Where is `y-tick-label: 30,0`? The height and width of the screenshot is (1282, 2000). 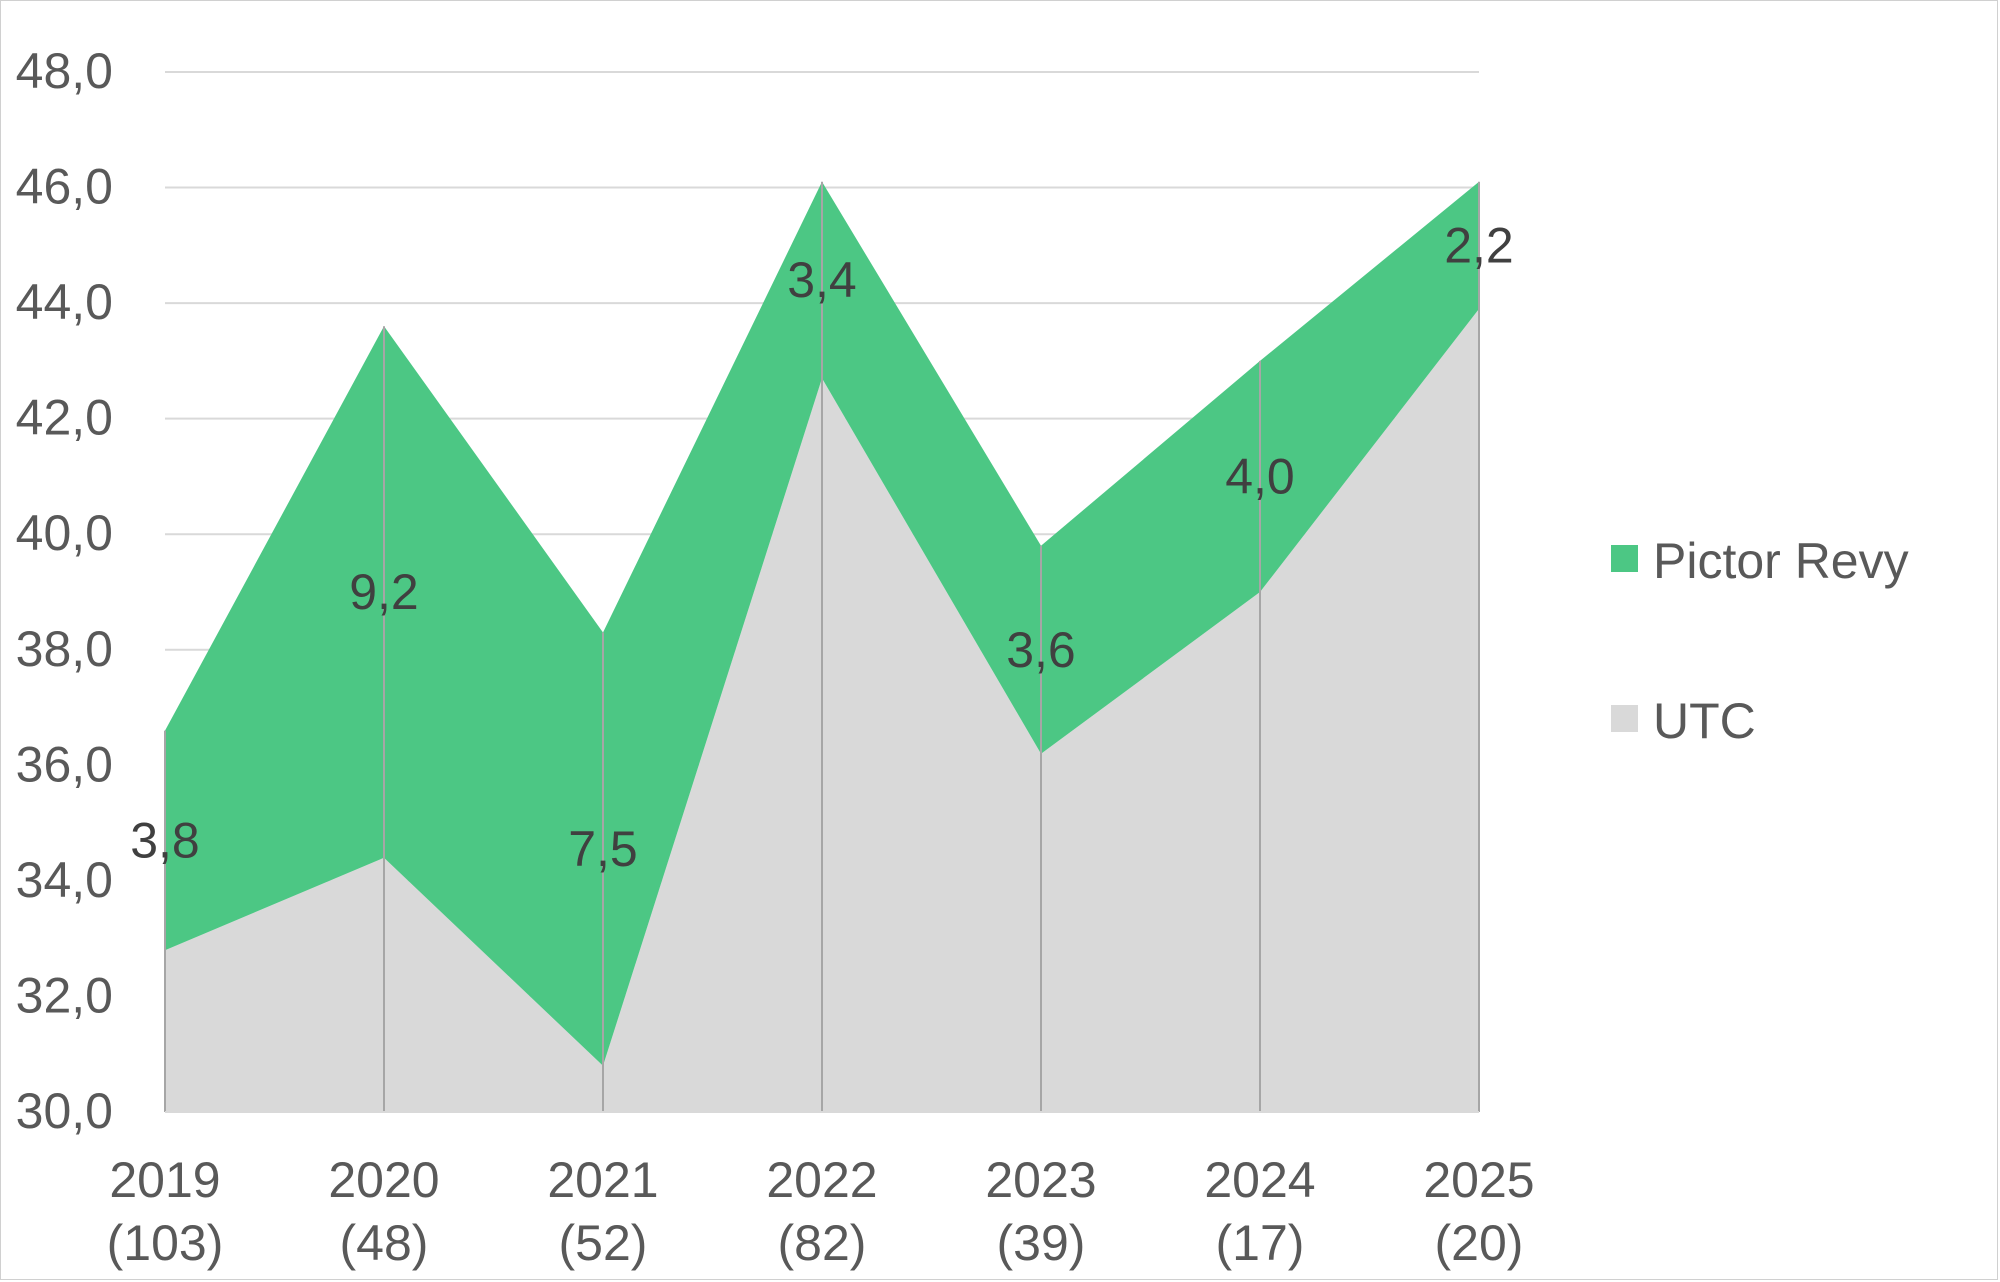 y-tick-label: 30,0 is located at coordinates (64, 1111).